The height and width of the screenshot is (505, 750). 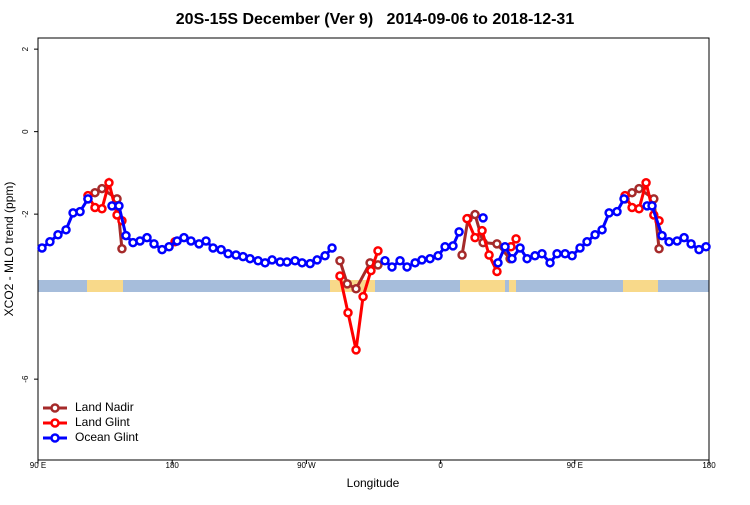 What do you see at coordinates (25, 379) in the screenshot?
I see `y-tick-label: -6` at bounding box center [25, 379].